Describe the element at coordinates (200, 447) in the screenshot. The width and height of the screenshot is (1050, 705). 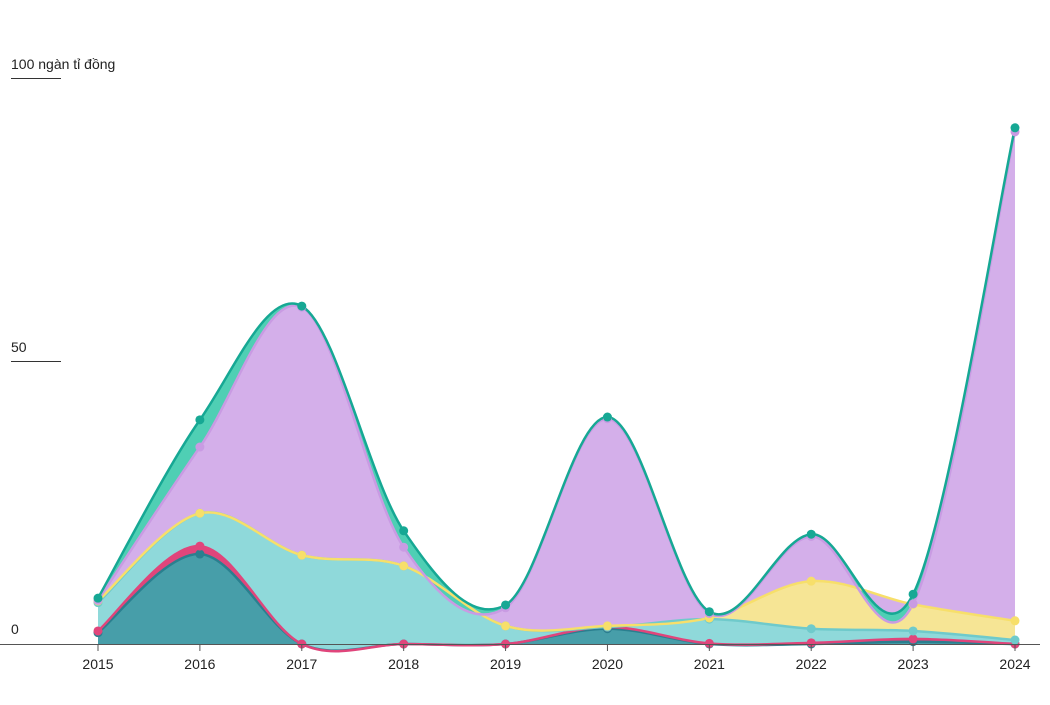
I see `point-series-5-2016` at that location.